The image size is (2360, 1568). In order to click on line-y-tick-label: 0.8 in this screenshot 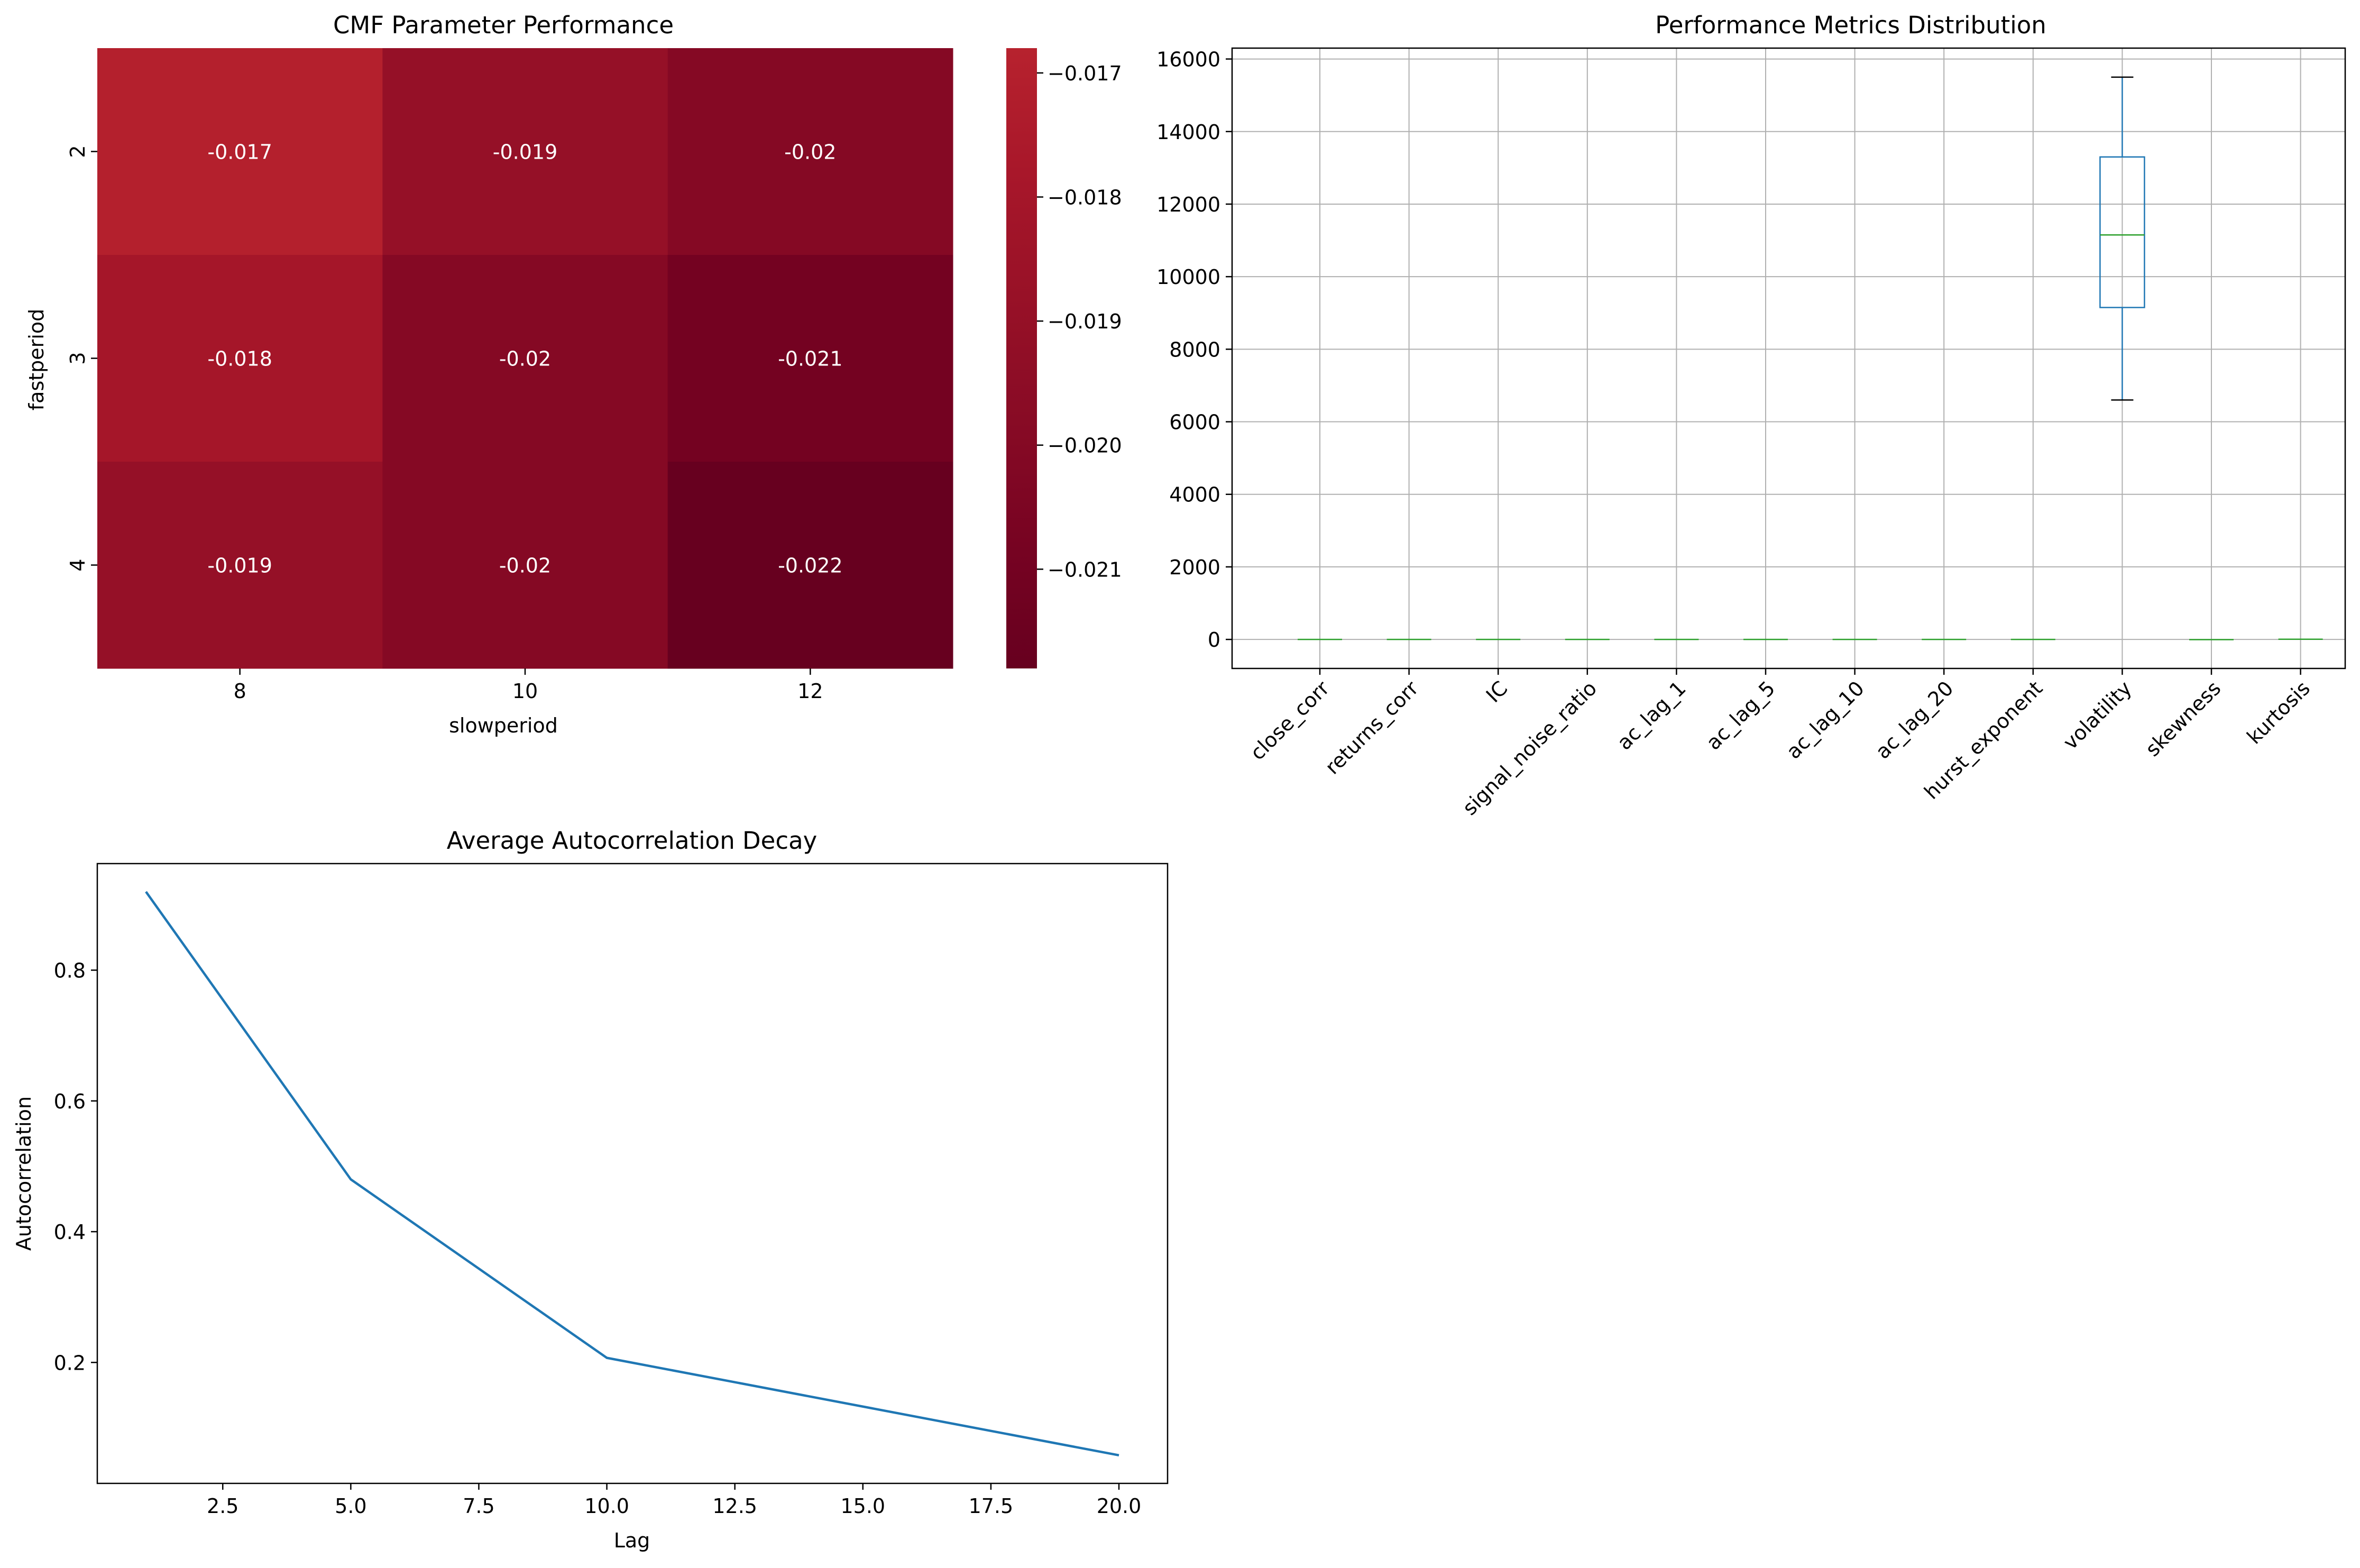, I will do `click(70, 971)`.